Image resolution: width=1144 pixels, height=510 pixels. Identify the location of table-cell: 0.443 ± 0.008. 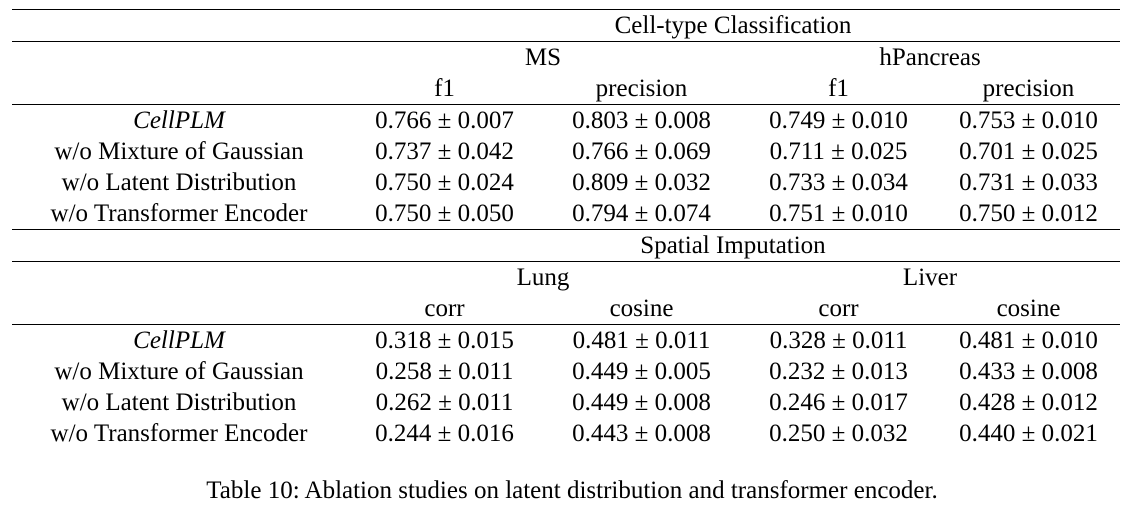
(641, 433).